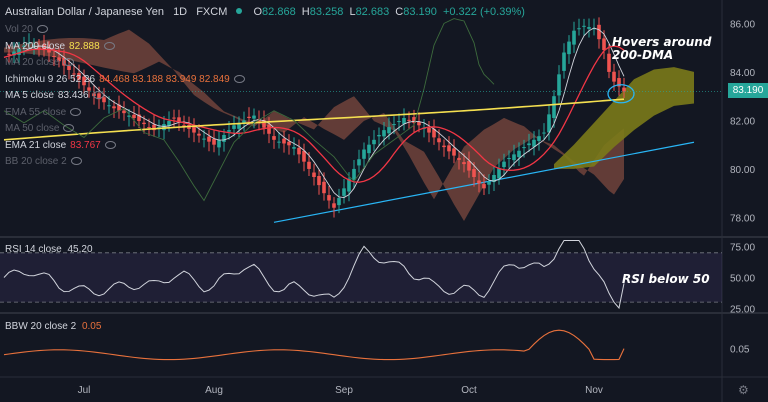 The width and height of the screenshot is (768, 402). I want to click on rsi-legend: RSI 14 close 45.20, so click(49, 249).